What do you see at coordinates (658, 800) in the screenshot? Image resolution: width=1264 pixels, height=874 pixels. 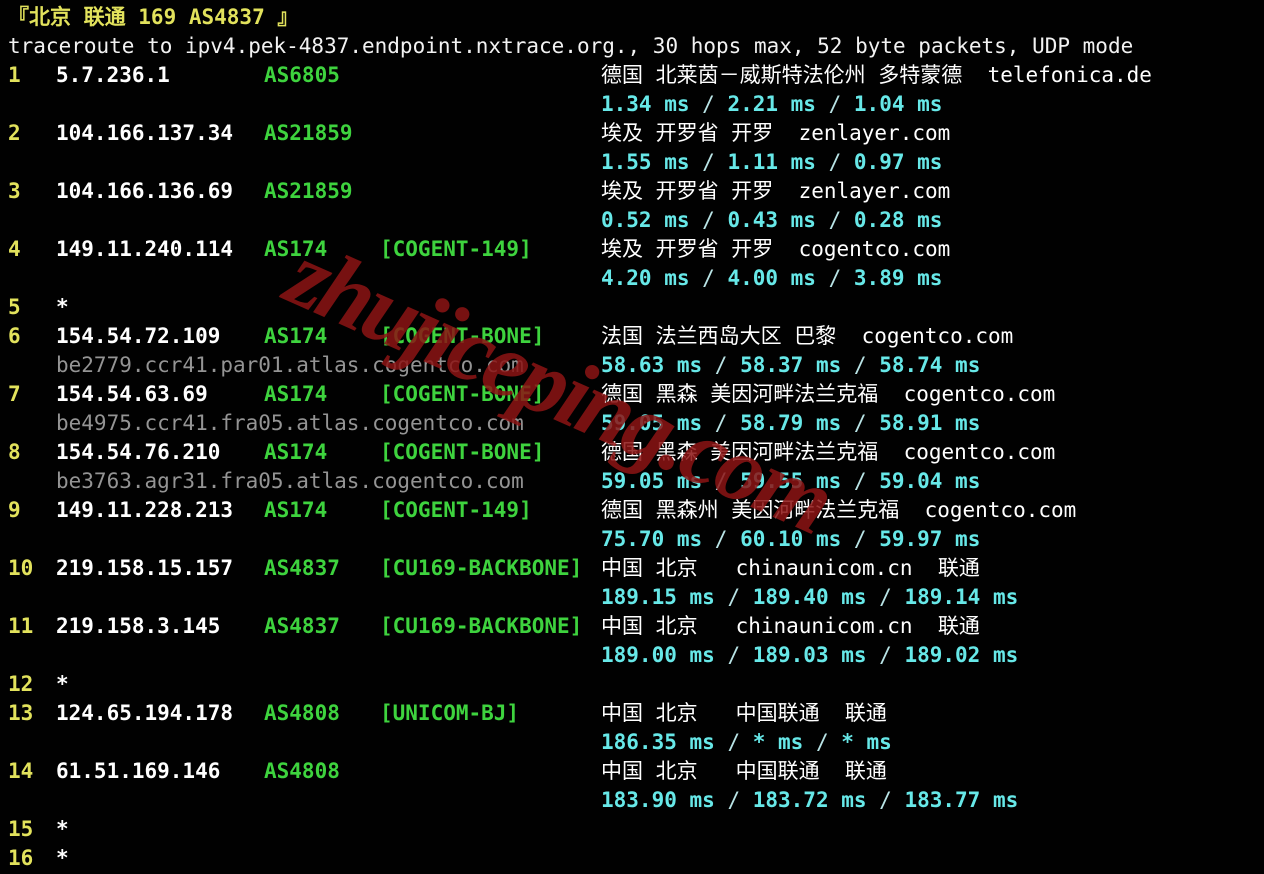 I see `latency-value: 183.90 ms` at bounding box center [658, 800].